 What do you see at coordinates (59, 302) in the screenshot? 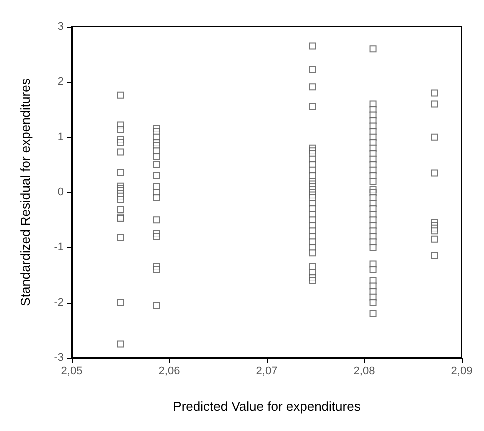
I see `y-tick-label: -2` at bounding box center [59, 302].